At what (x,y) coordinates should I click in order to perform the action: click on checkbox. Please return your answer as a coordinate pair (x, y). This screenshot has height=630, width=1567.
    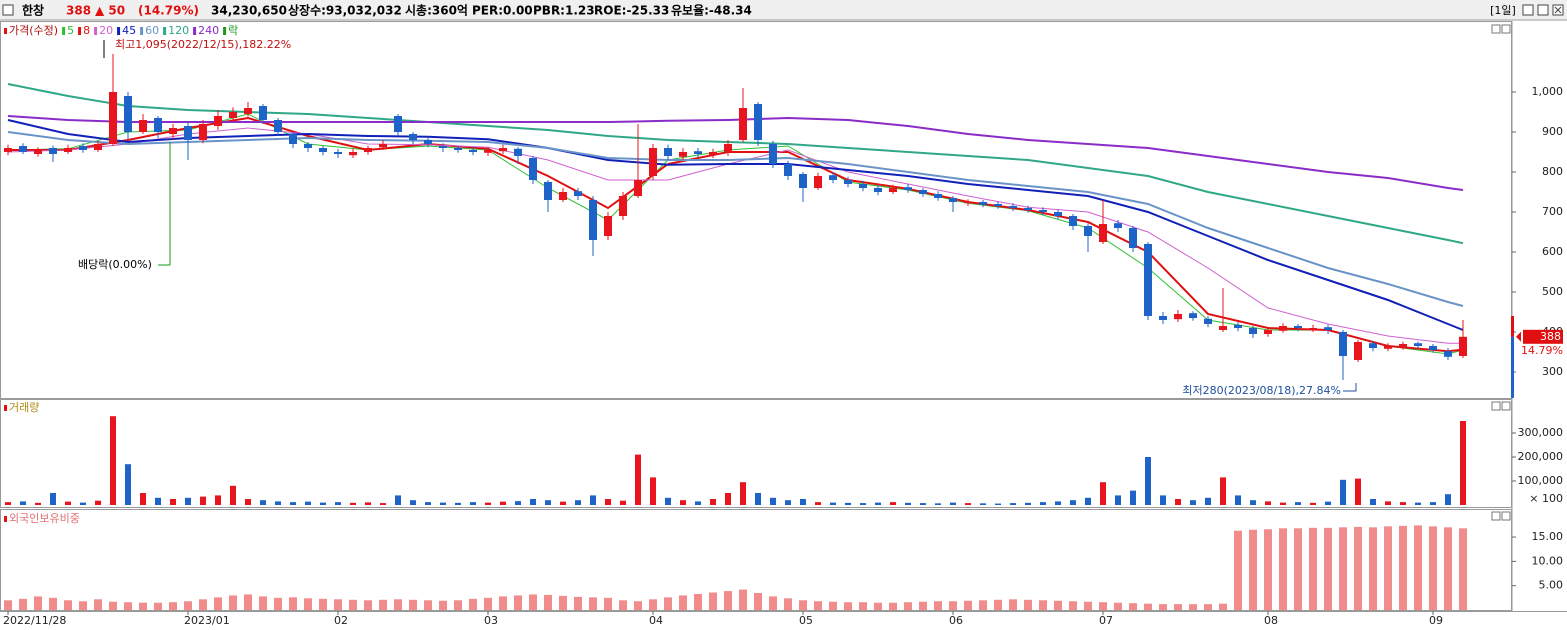
    Looking at the image, I should click on (8, 10).